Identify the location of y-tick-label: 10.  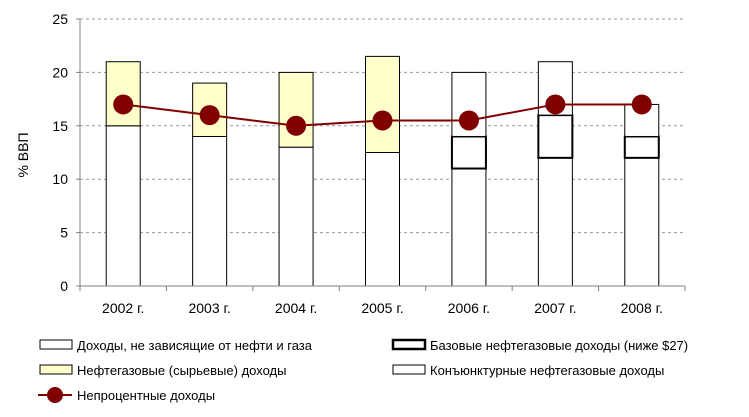
(60, 179).